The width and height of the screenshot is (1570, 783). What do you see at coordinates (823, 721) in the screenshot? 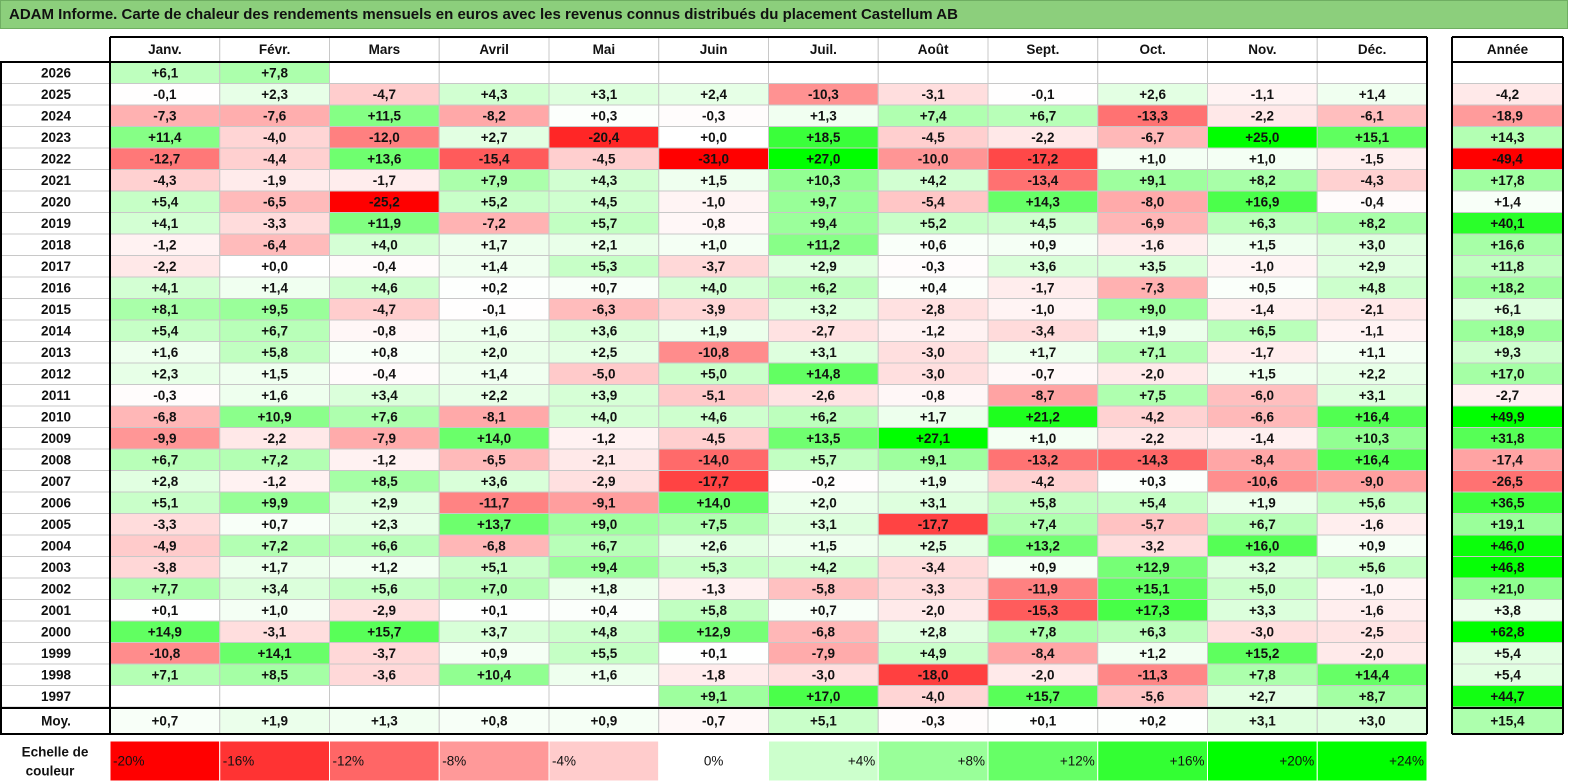
I see `average-cell-value: +5,1` at bounding box center [823, 721].